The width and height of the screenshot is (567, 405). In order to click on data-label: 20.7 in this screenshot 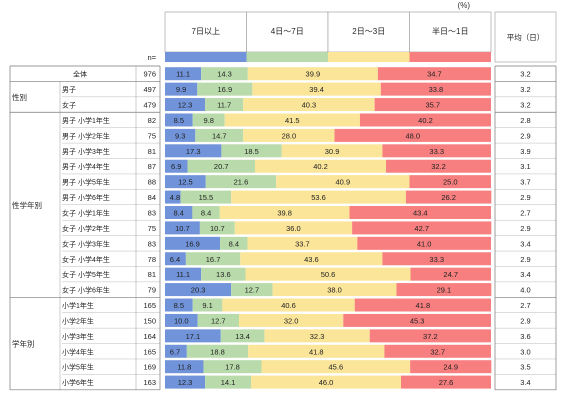, I will do `click(221, 166)`.